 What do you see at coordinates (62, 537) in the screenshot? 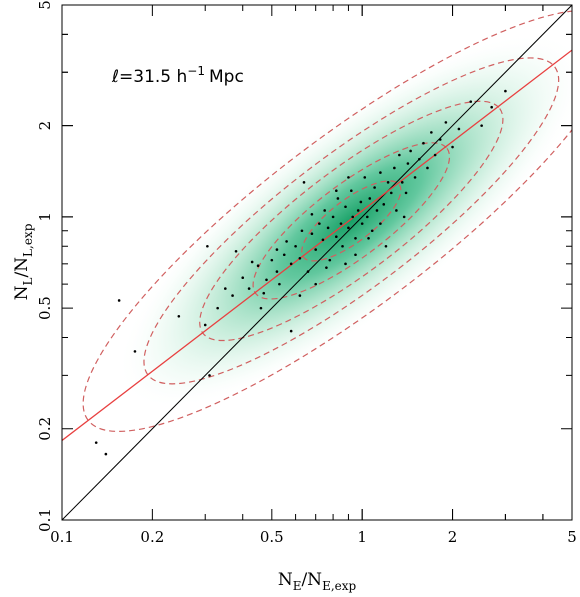
I see `x-tick-label: 0.1` at bounding box center [62, 537].